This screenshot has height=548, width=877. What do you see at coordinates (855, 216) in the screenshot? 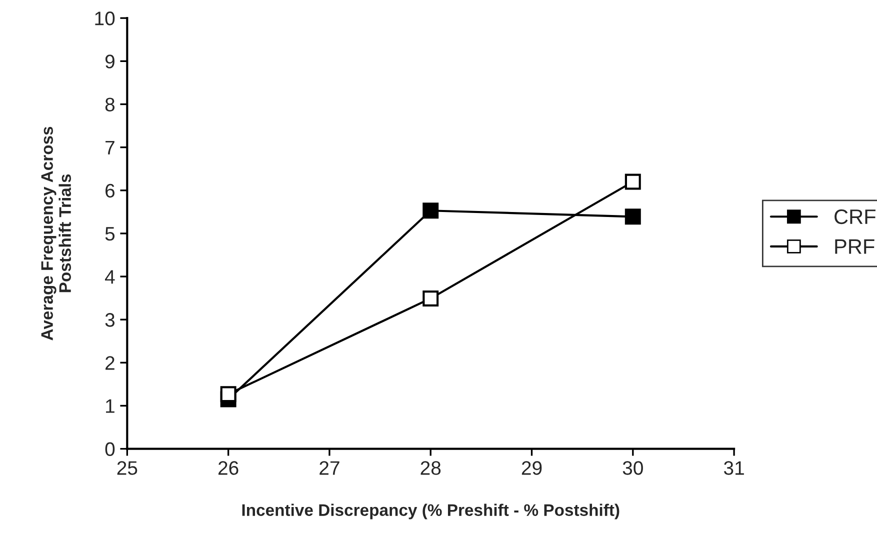
I see `legend-label: CRF` at bounding box center [855, 216].